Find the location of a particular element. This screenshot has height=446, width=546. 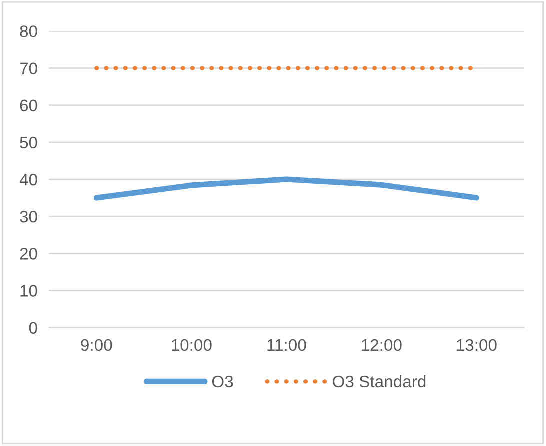

x-tick-label: 12:00 is located at coordinates (382, 345).